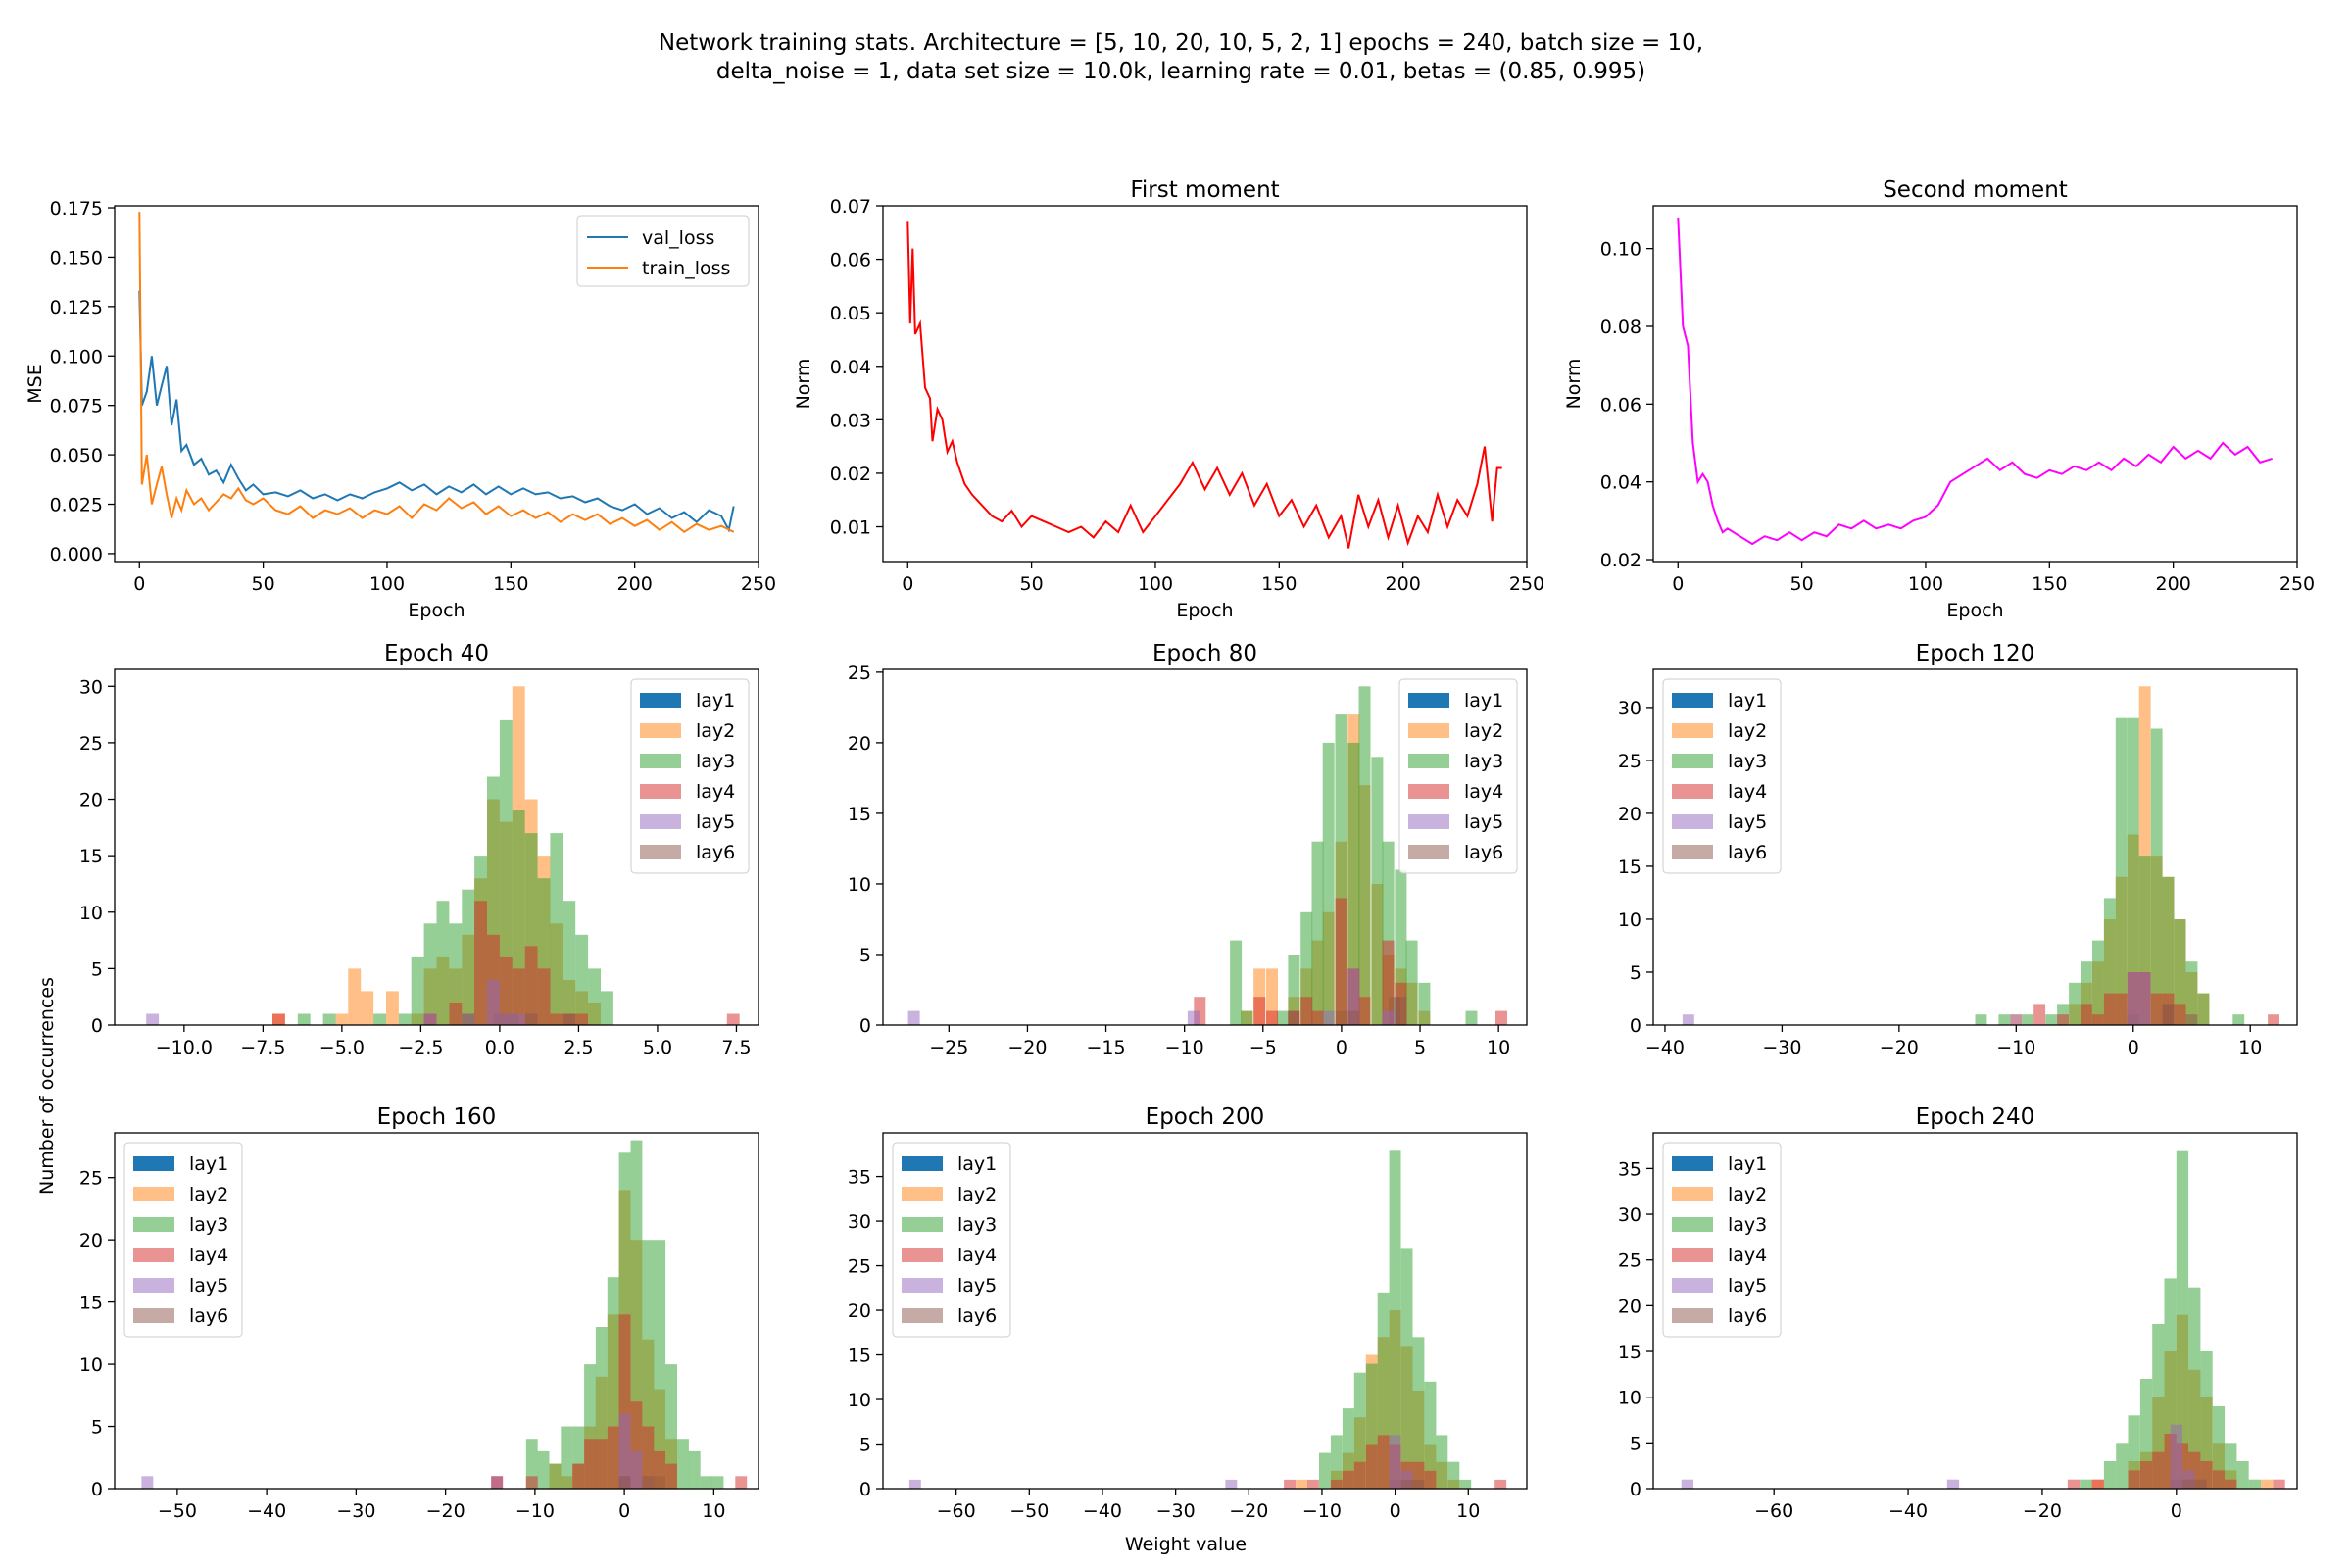 The width and height of the screenshot is (2352, 1568). What do you see at coordinates (420, 1047) in the screenshot?
I see `x-tick-label: −2.5` at bounding box center [420, 1047].